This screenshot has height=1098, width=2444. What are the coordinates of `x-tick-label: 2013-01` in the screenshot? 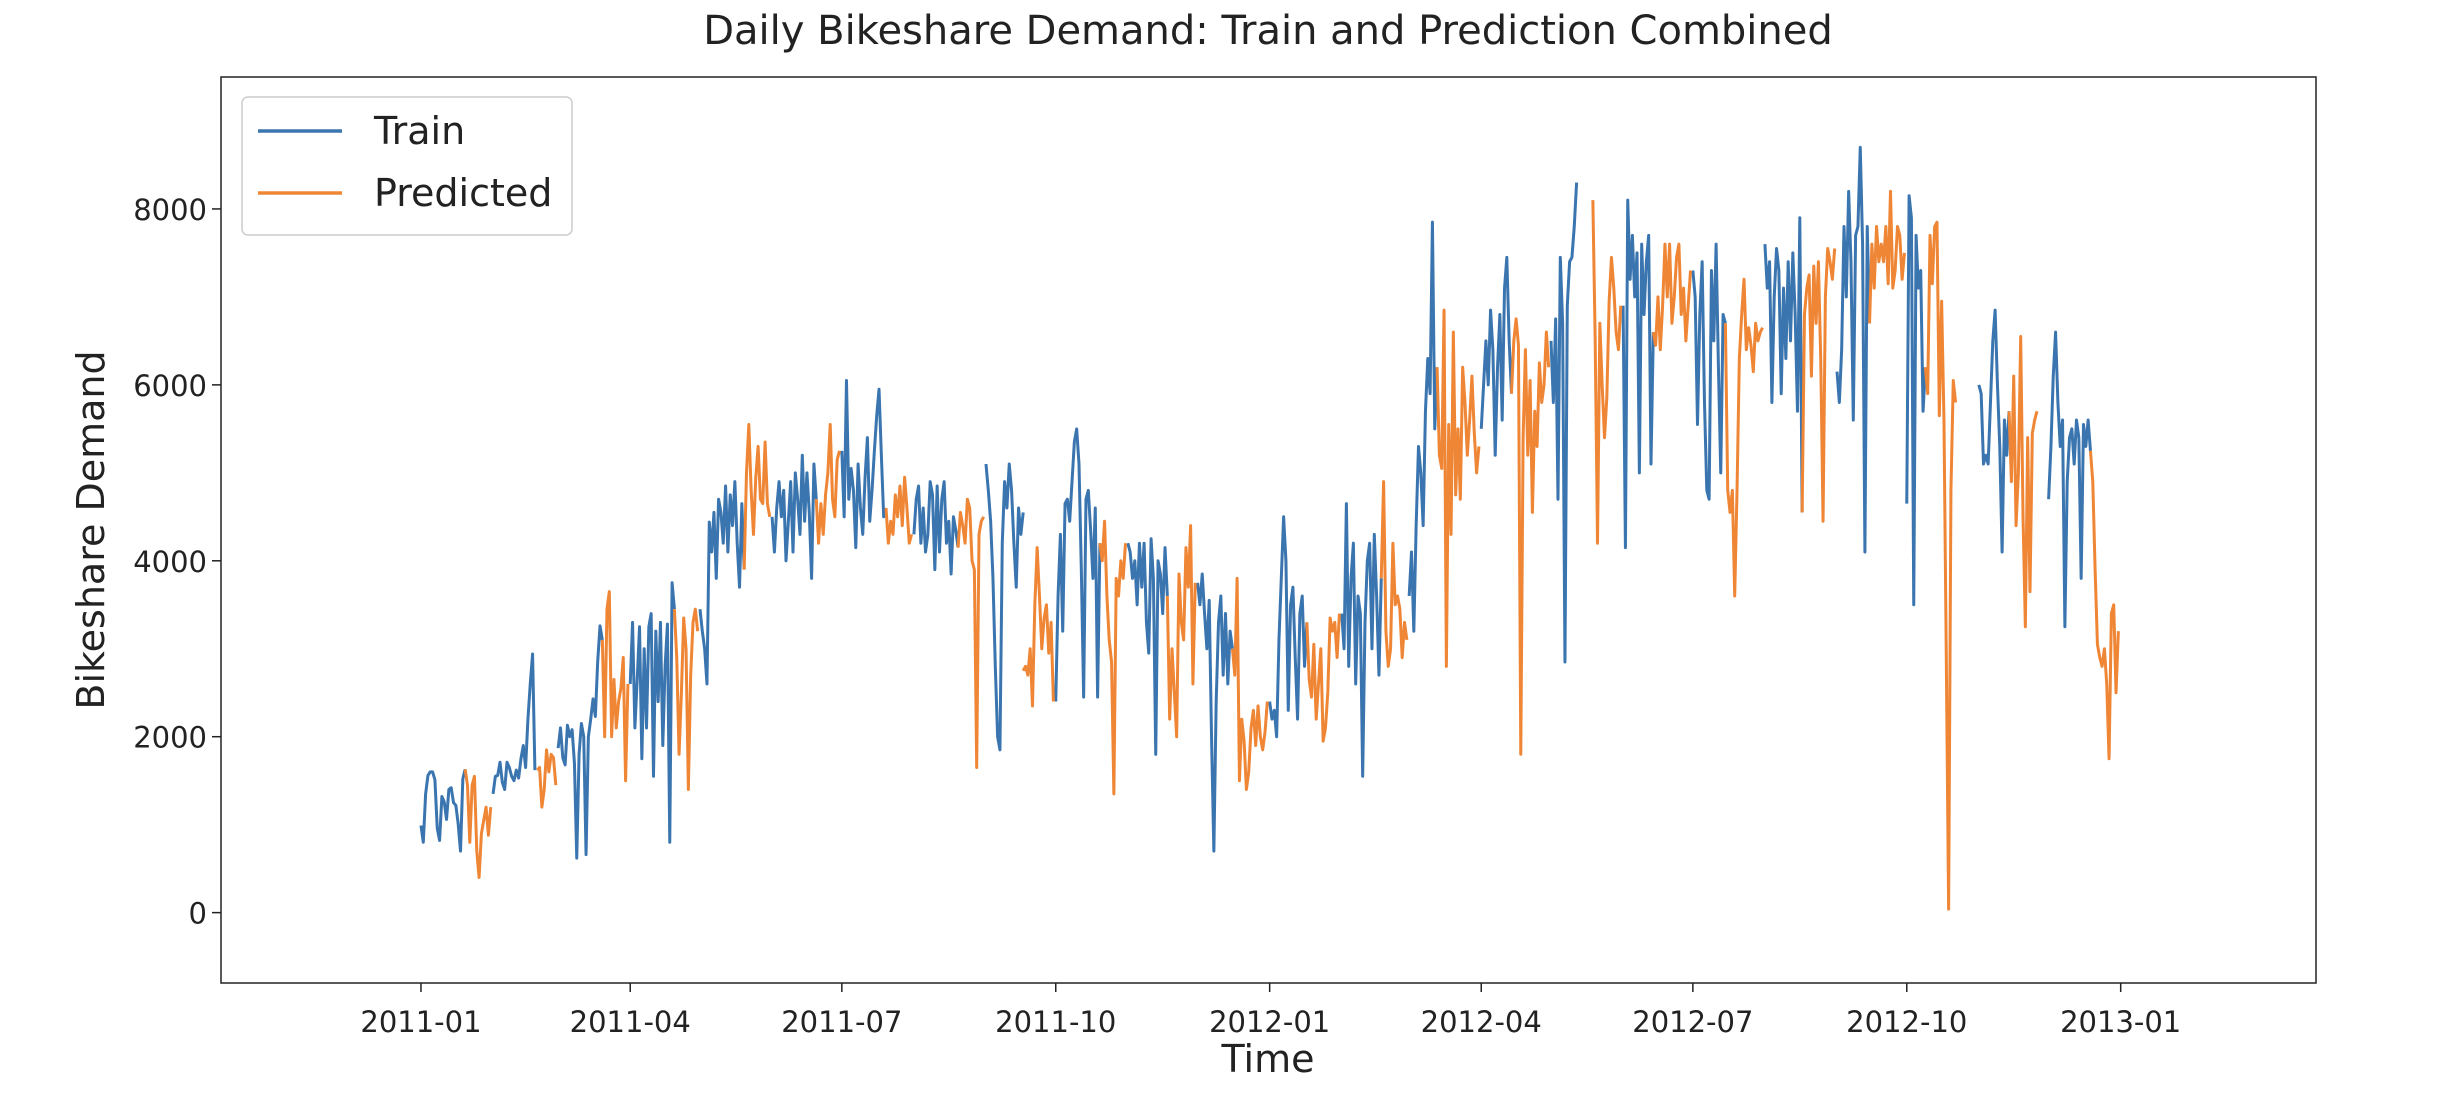 It's located at (2120, 1022).